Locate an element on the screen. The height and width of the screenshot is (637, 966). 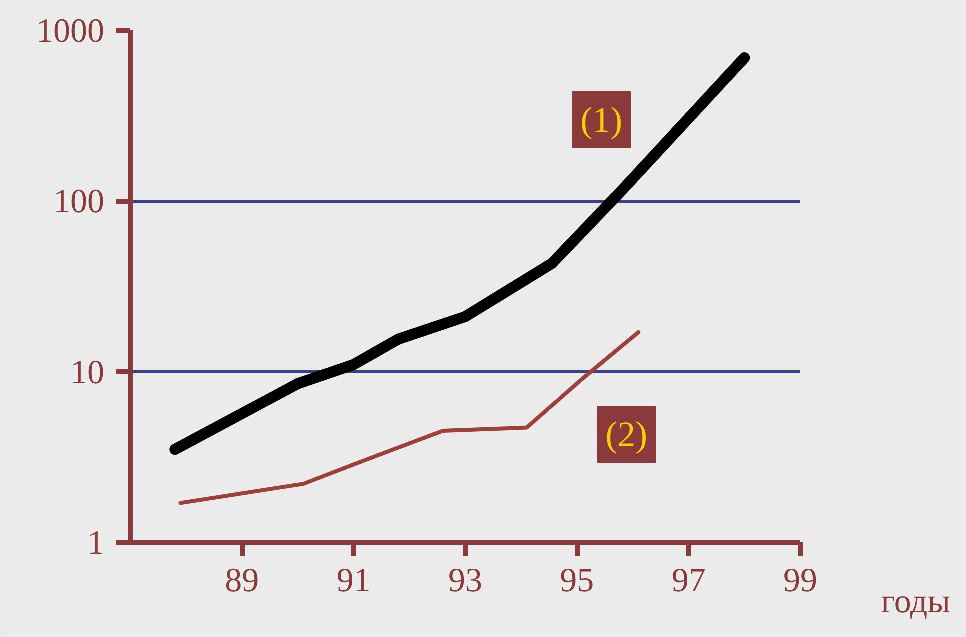
y-tick-label: 10 is located at coordinates (87, 373).